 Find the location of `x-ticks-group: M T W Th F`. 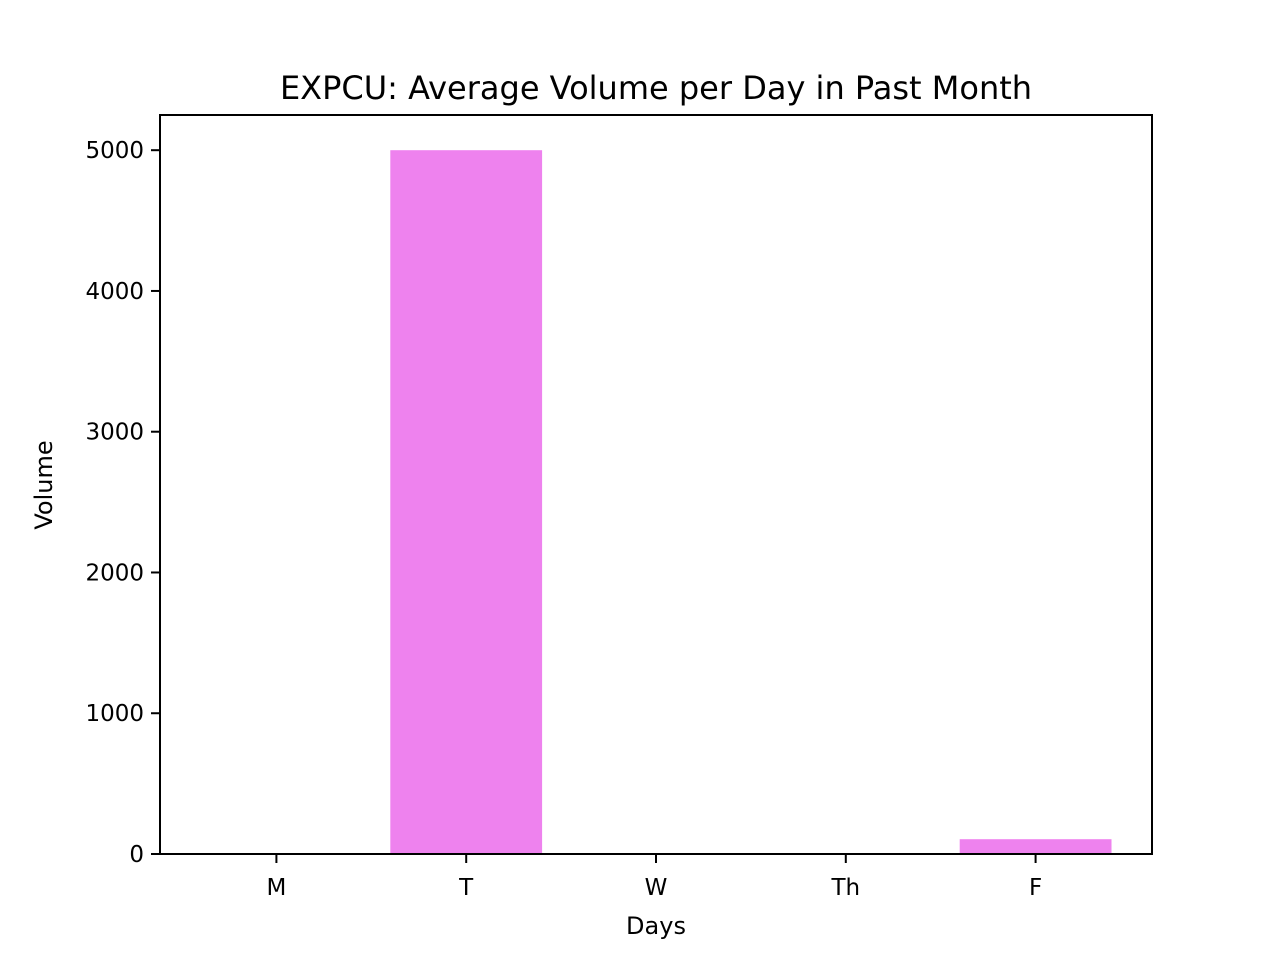

x-ticks-group: M T W Th F is located at coordinates (654, 877).